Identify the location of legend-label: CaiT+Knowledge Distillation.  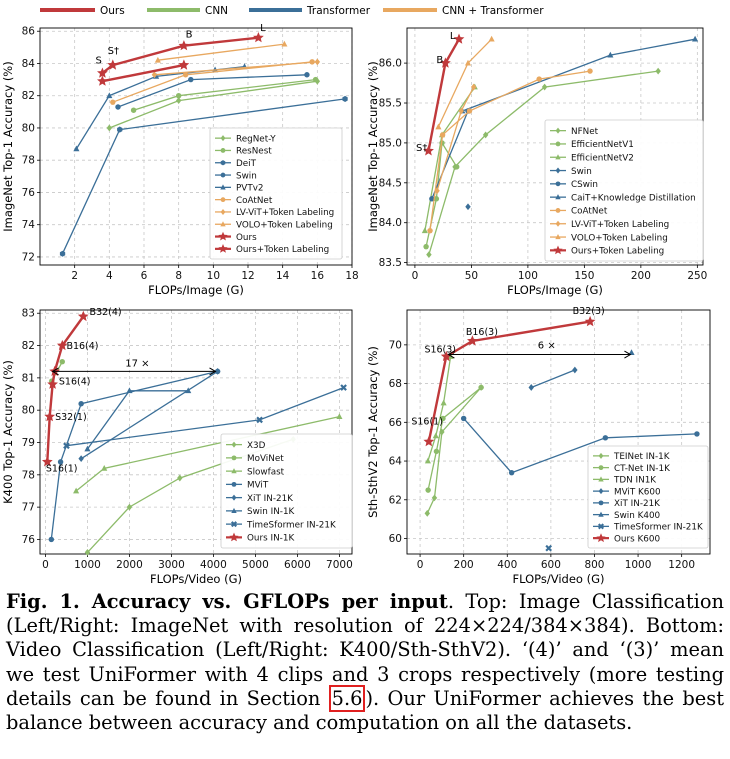
(633, 198).